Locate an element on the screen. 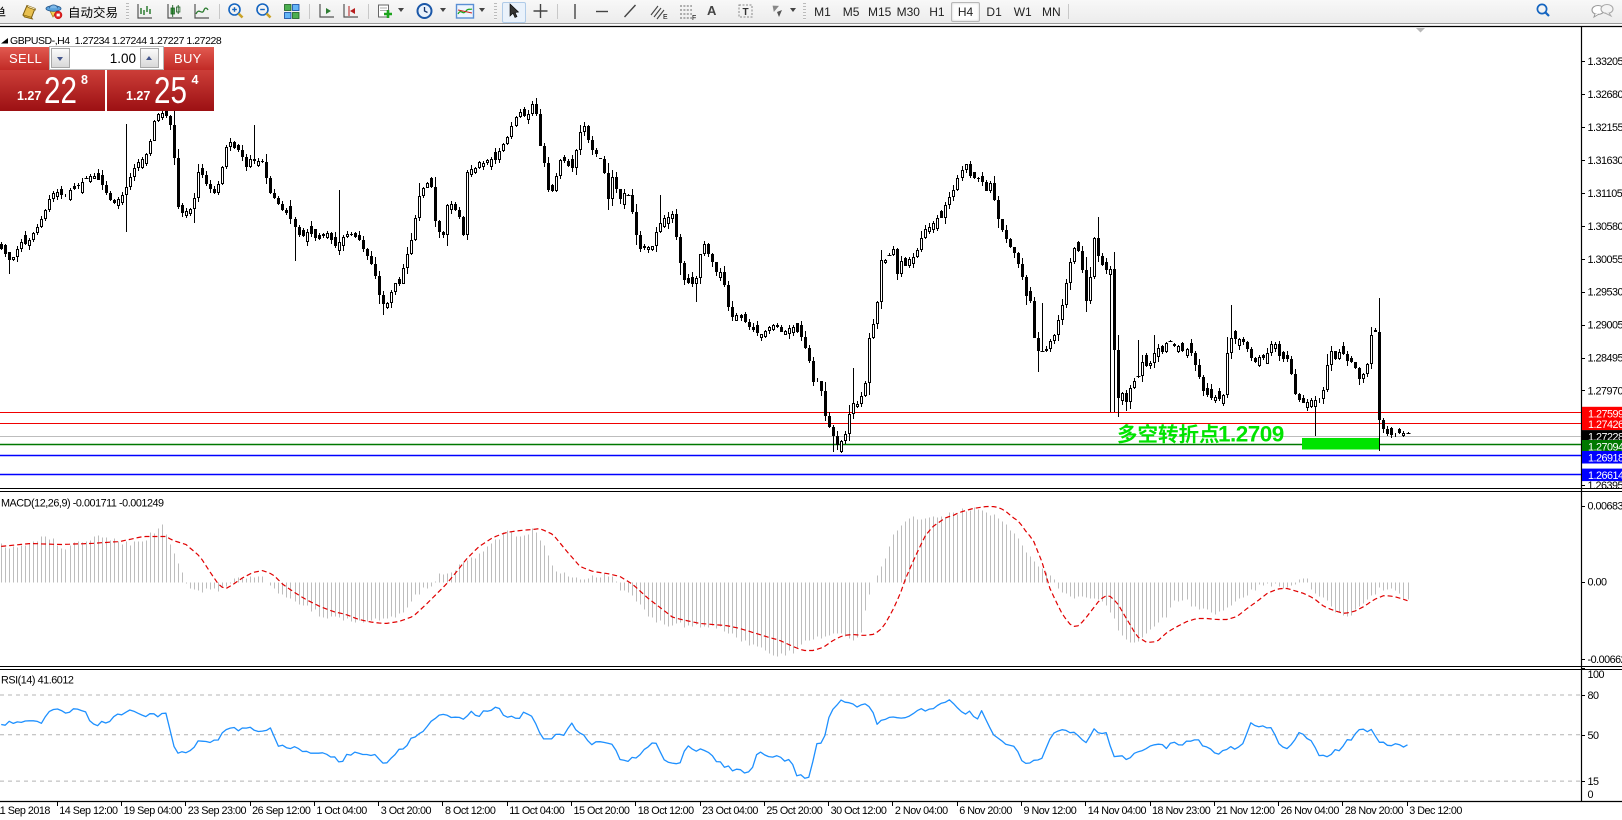  svg-text: 14 Sep 12:00 is located at coordinates (88, 811).